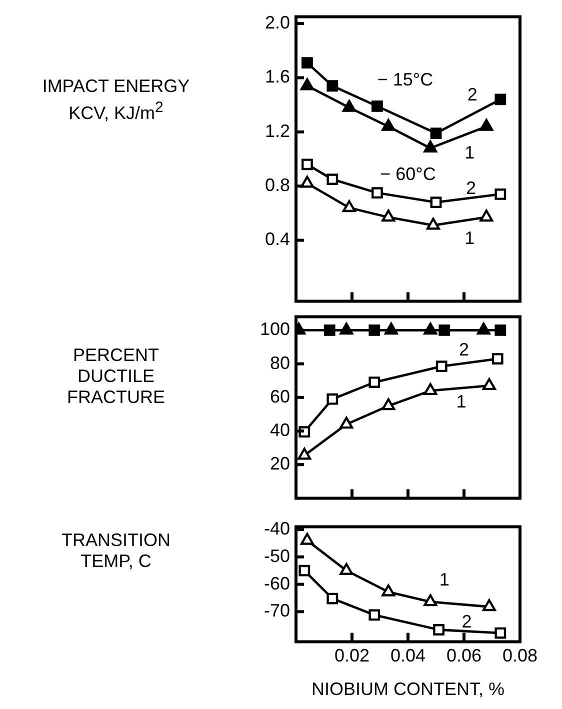  Describe the element at coordinates (116, 551) in the screenshot. I see `y-axis-title: TRANSITION TEMP, C` at that location.